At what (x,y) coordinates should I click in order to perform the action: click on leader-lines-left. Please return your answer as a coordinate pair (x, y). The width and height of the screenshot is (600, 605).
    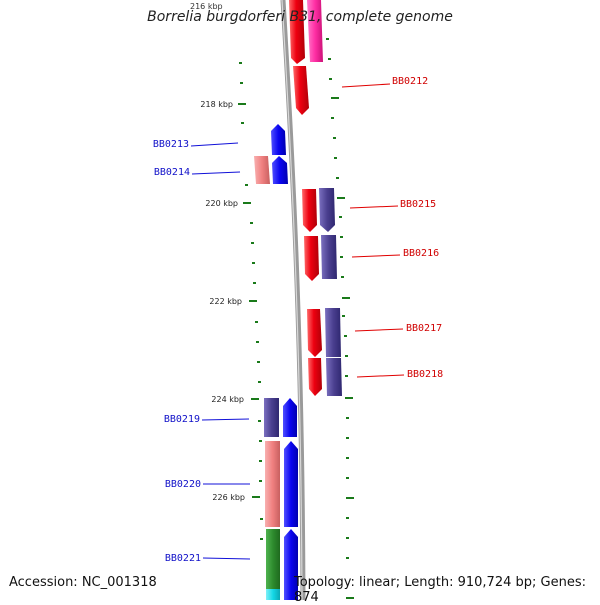
    Looking at the image, I should click on (220, 351).